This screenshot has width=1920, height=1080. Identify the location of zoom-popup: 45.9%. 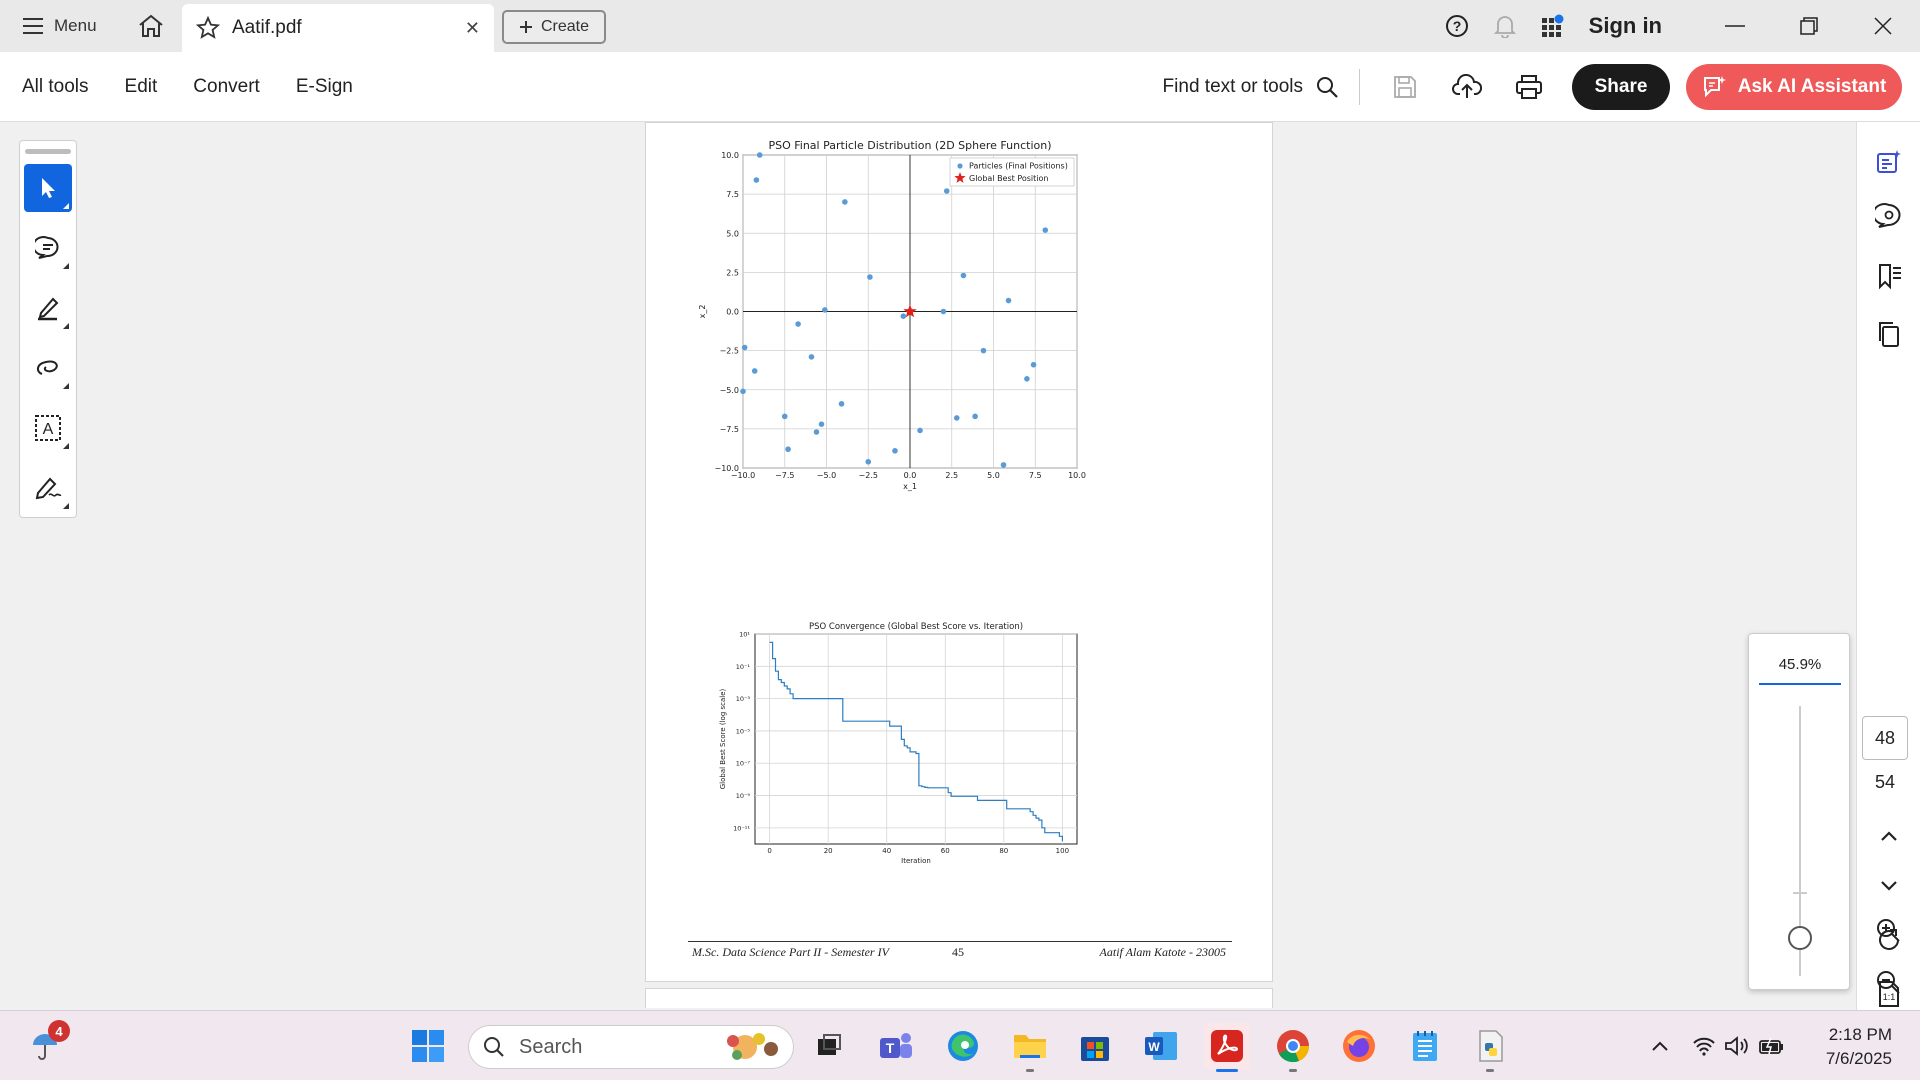
(1799, 811).